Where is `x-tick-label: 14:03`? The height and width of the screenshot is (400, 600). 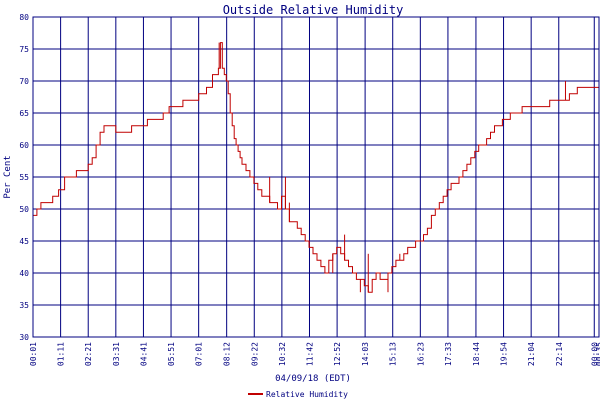
x-tick-label: 14:03 is located at coordinates (365, 354).